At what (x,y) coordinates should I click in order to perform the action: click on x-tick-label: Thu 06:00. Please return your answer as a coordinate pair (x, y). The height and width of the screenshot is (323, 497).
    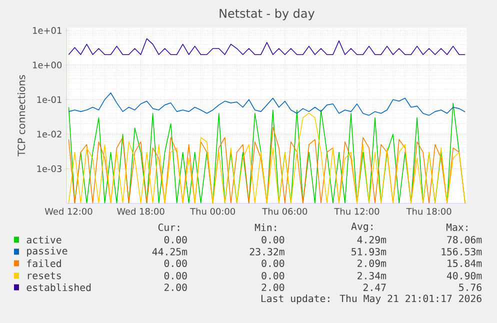
    Looking at the image, I should click on (285, 211).